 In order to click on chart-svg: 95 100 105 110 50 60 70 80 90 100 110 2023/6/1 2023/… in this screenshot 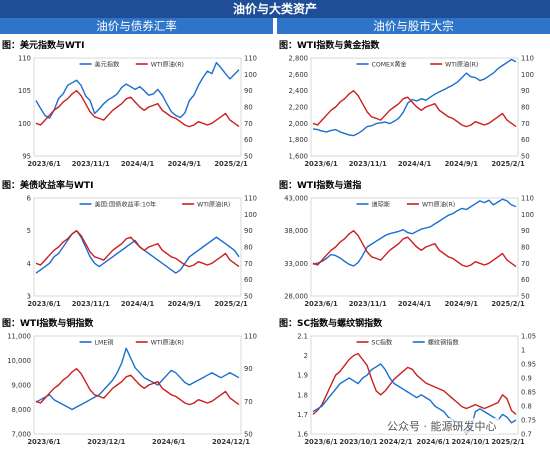, I will do `click(137, 112)`.